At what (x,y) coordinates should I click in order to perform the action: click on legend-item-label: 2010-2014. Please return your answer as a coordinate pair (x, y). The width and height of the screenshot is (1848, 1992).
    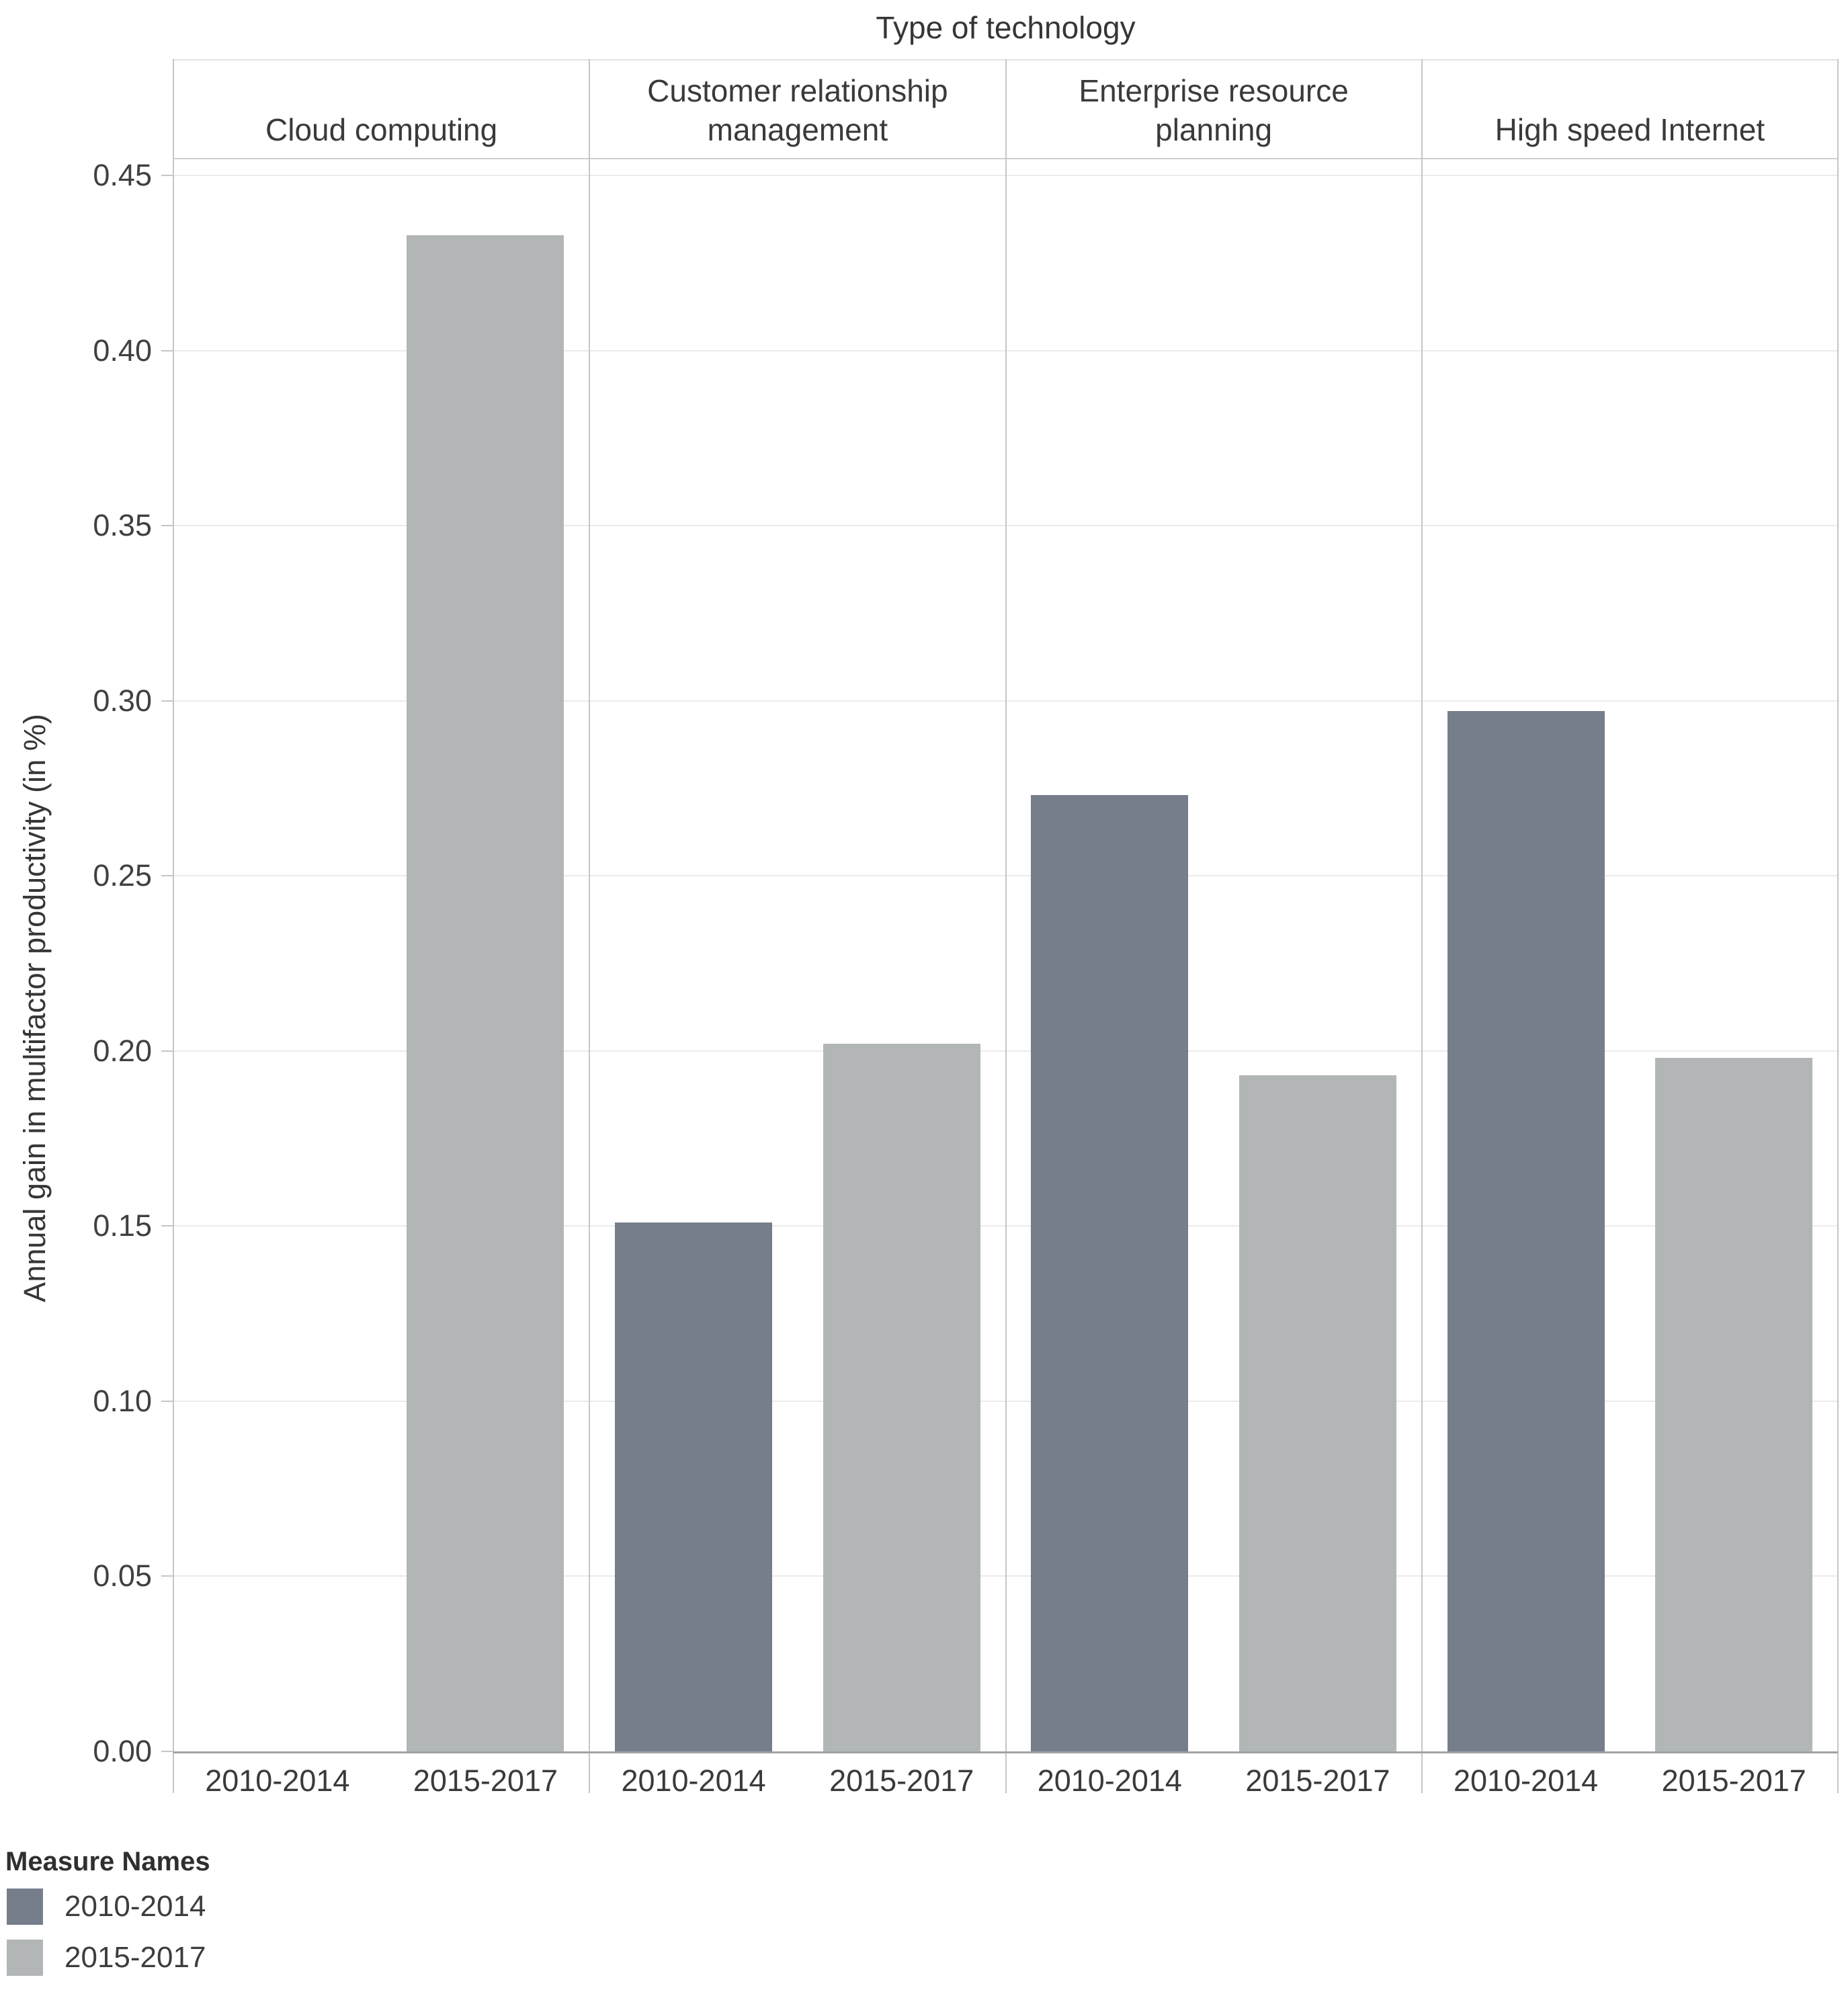
    Looking at the image, I should click on (135, 1907).